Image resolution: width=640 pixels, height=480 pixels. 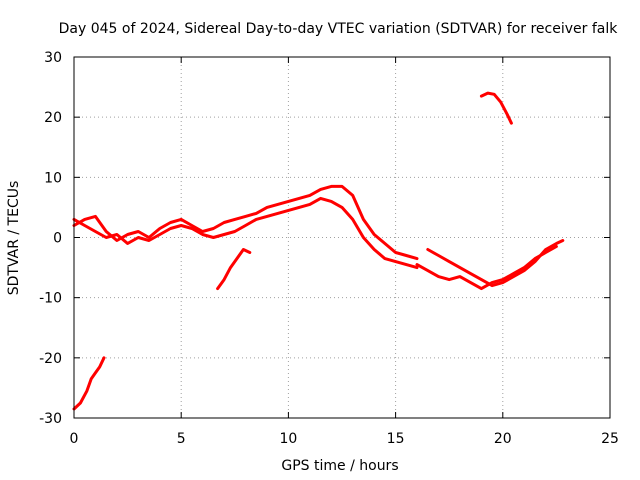 I want to click on y-tick-label: 10, so click(x=53, y=178).